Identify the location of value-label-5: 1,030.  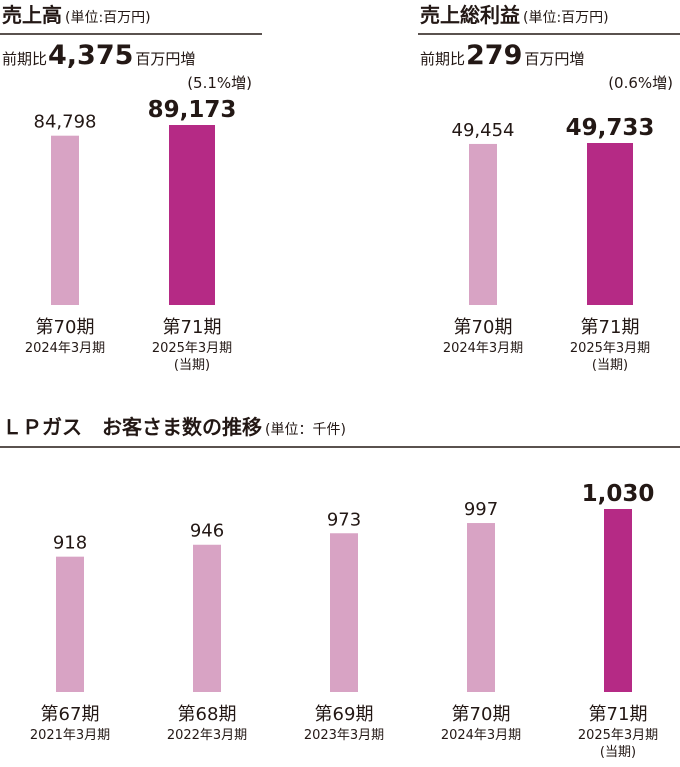
(618, 494).